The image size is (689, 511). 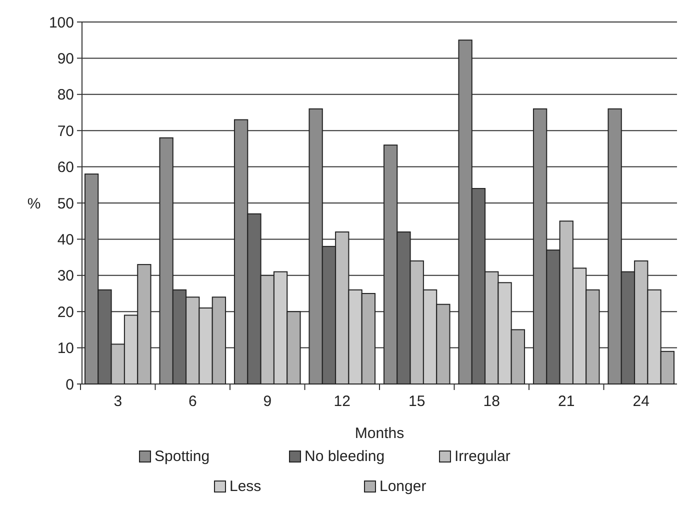 I want to click on y-tick-label: 40, so click(x=65, y=239).